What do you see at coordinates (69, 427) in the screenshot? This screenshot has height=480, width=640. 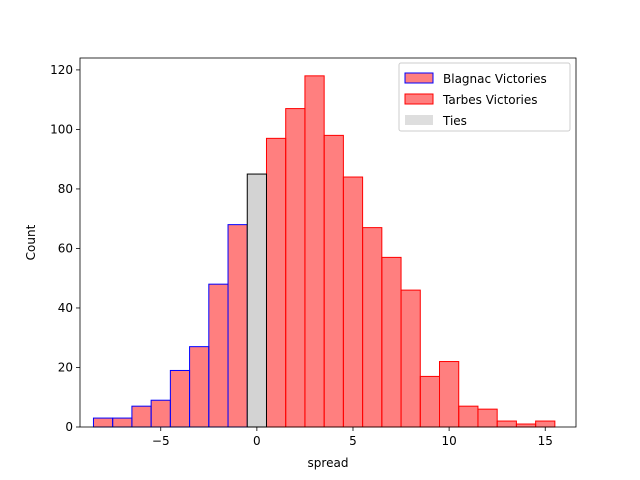 I see `y-tick-label: 0` at bounding box center [69, 427].